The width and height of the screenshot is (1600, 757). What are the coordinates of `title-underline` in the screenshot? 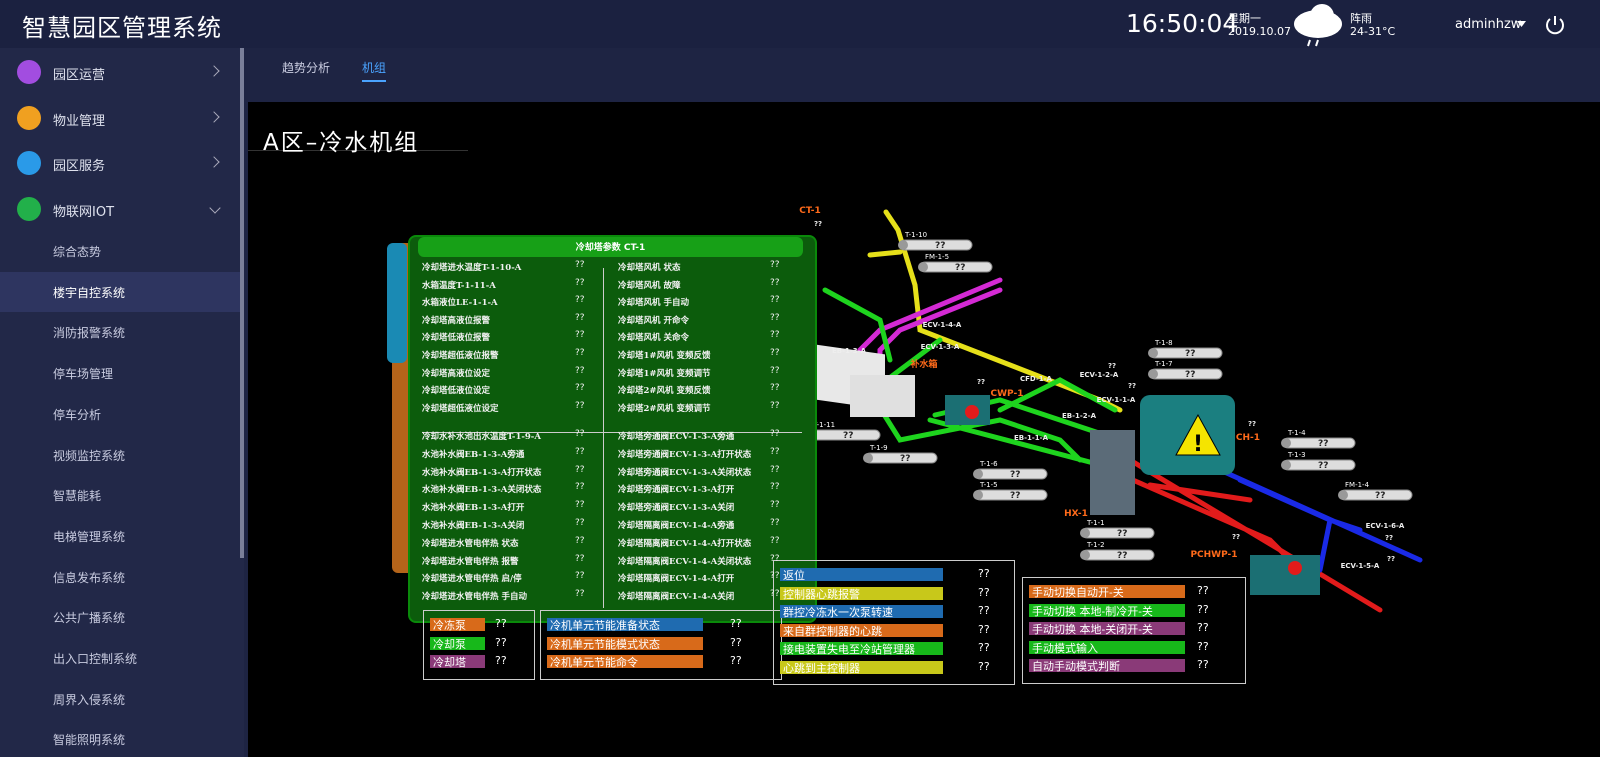 It's located at (358, 150).